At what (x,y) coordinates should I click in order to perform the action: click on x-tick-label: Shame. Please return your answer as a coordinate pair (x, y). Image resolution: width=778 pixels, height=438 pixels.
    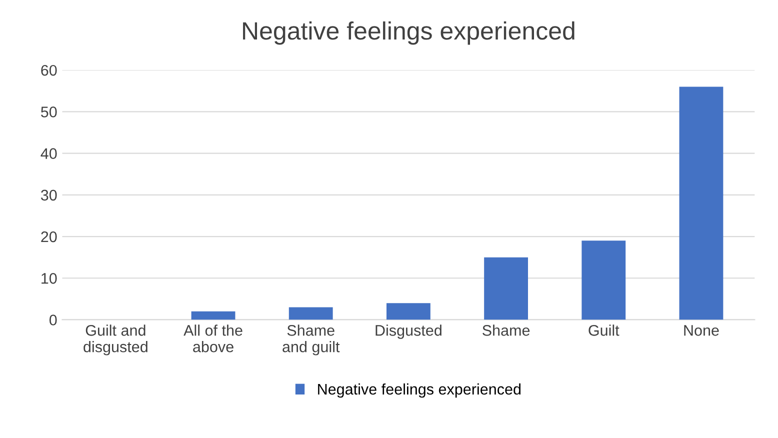
    Looking at the image, I should click on (506, 330).